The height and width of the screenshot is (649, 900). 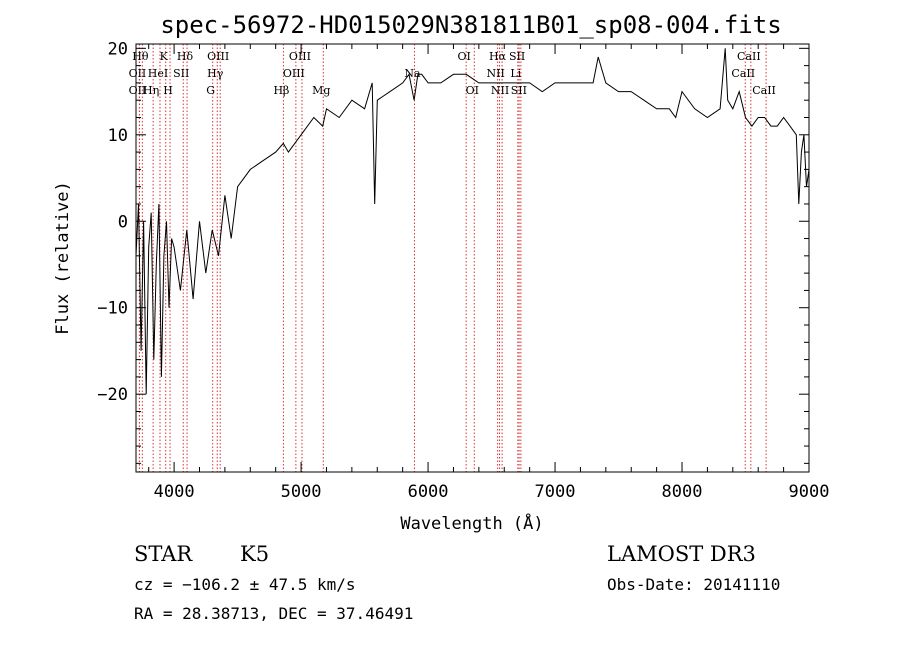 What do you see at coordinates (412, 73) in the screenshot?
I see `emission-line-label: Na` at bounding box center [412, 73].